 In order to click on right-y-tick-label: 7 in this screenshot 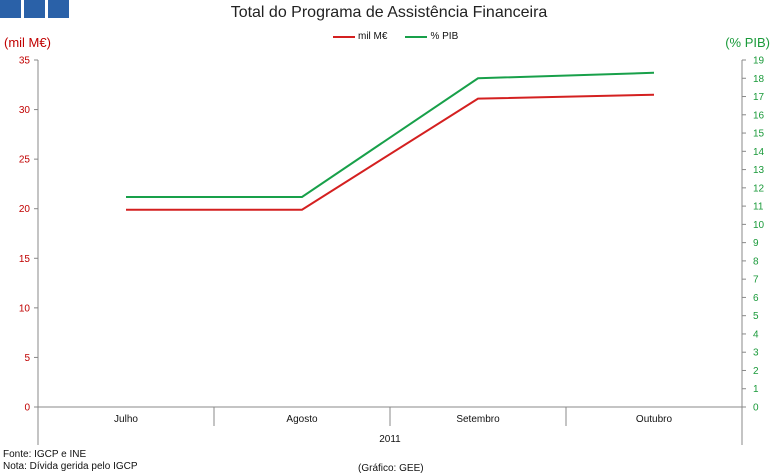, I will do `click(756, 280)`.